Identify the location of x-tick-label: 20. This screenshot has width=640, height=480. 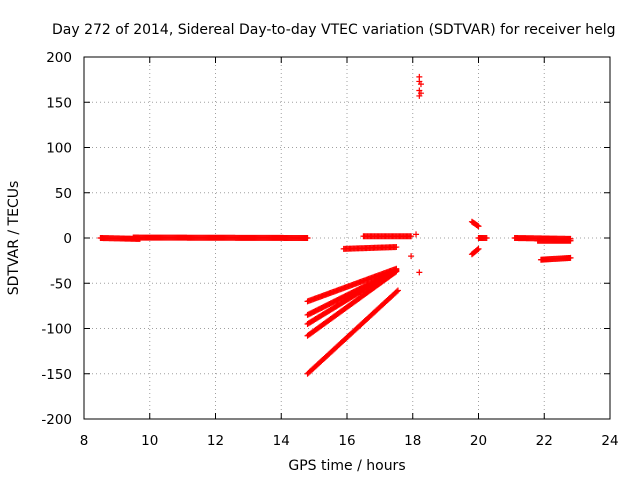
(478, 441).